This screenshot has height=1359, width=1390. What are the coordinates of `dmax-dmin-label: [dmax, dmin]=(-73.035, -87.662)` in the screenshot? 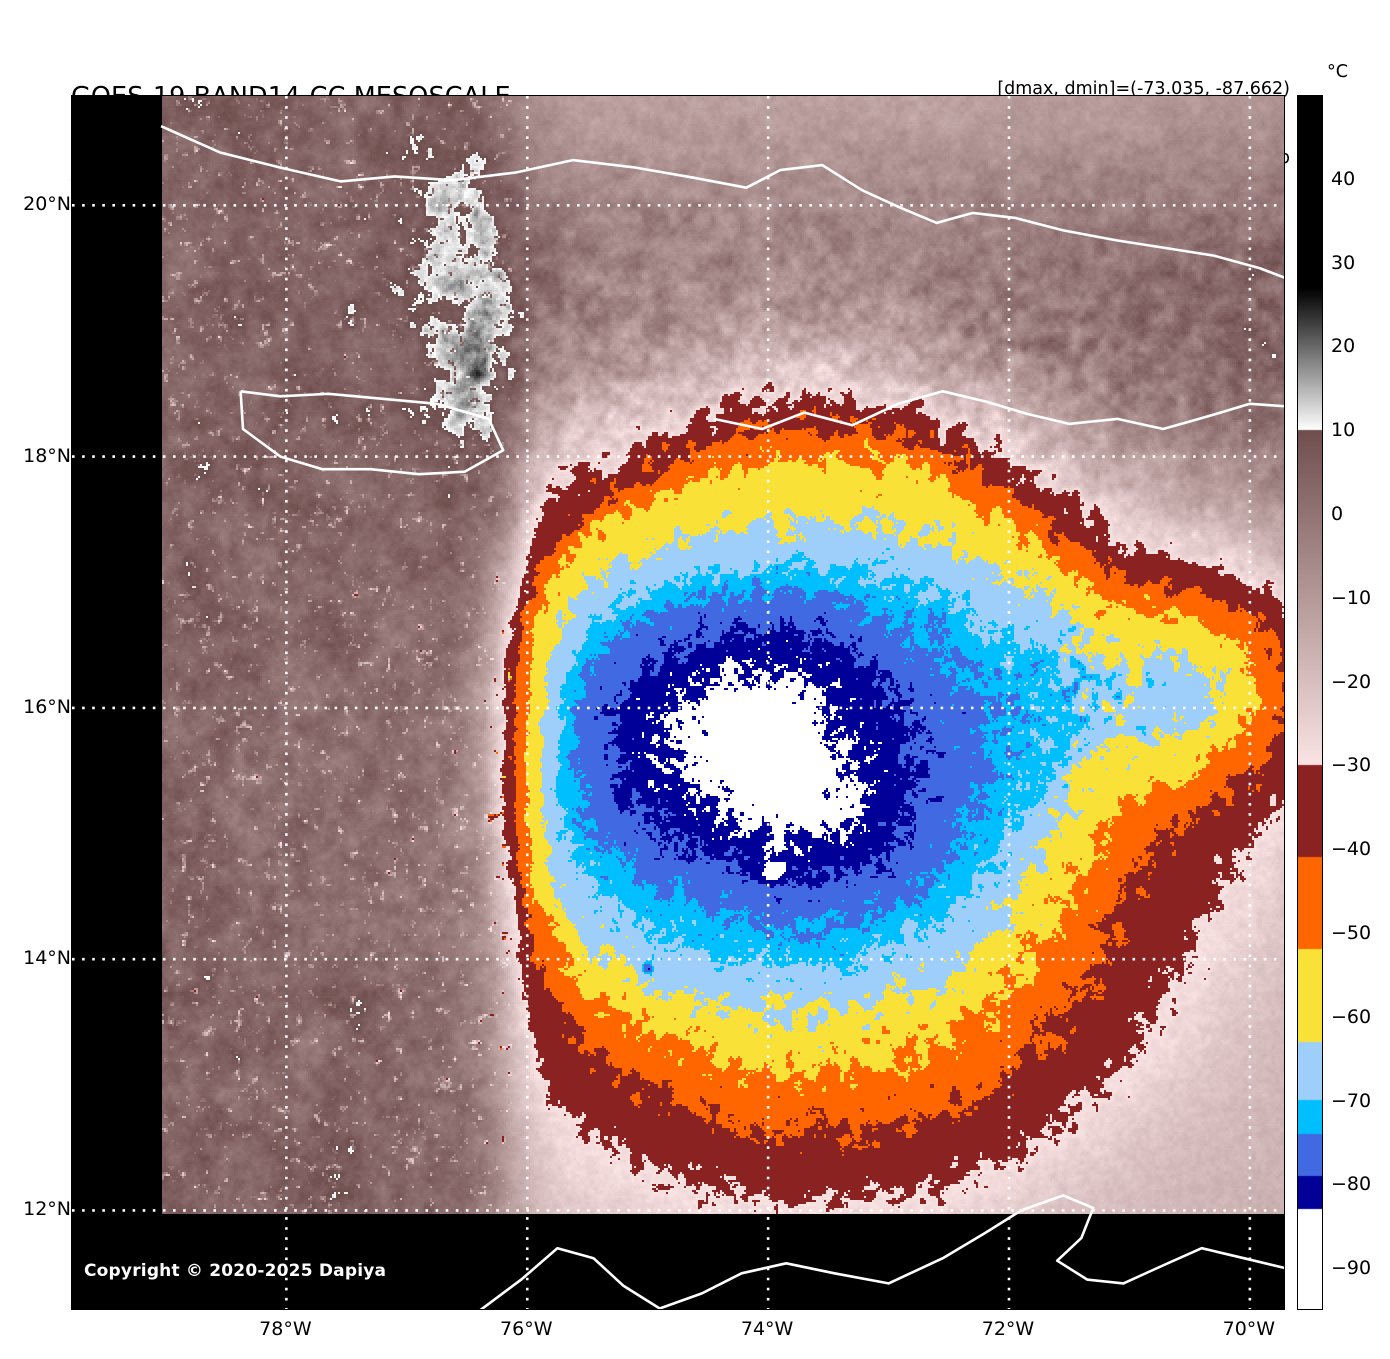 It's located at (1143, 89).